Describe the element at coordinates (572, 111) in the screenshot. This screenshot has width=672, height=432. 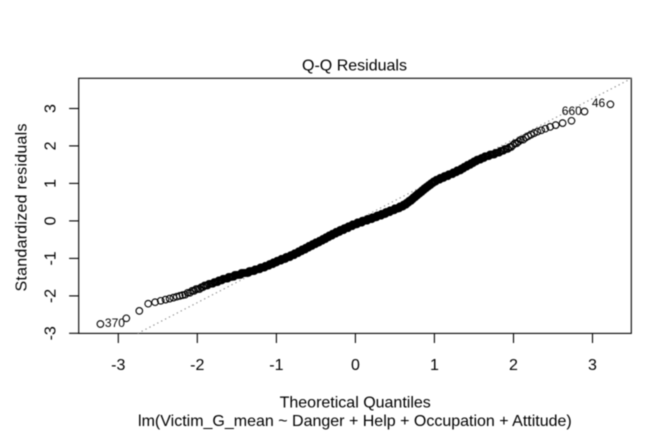
I see `svg-text: 660` at that location.